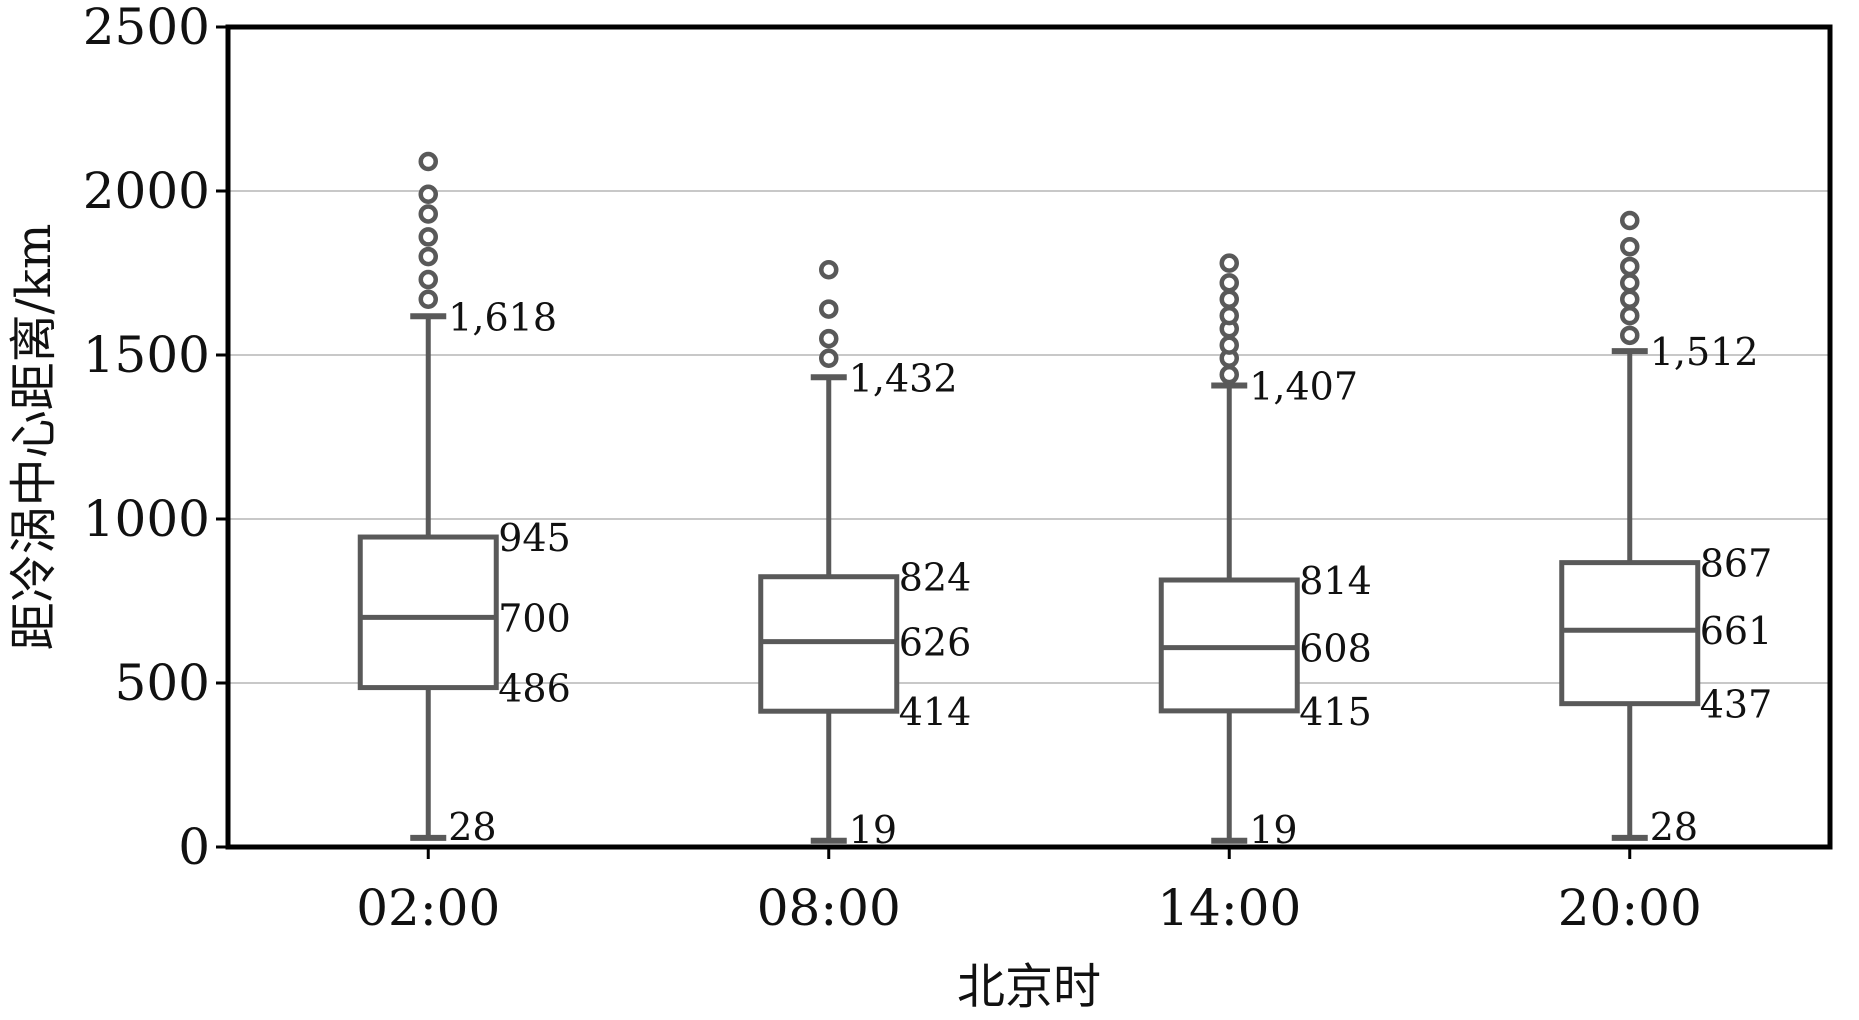 This screenshot has width=1859, height=1020. I want to click on max-value-label: 1,618, so click(502, 317).